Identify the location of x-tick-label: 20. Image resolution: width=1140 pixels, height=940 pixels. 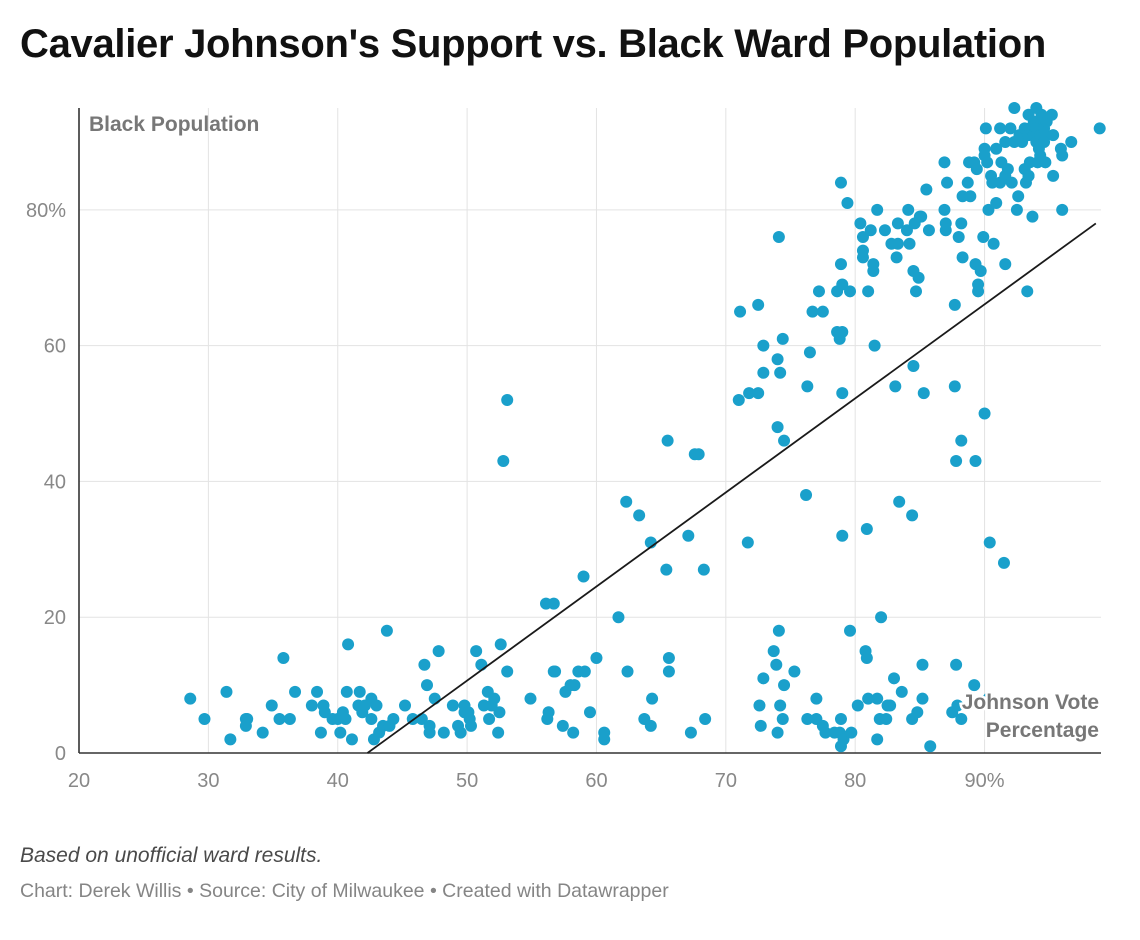
(79, 781).